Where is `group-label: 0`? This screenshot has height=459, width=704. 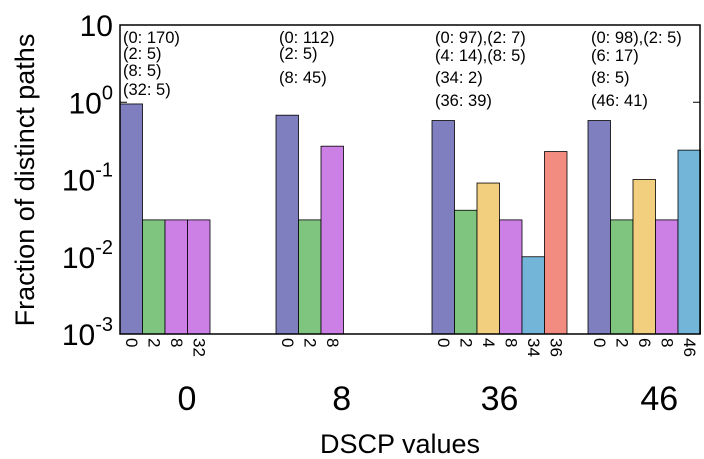
group-label: 0 is located at coordinates (187, 399).